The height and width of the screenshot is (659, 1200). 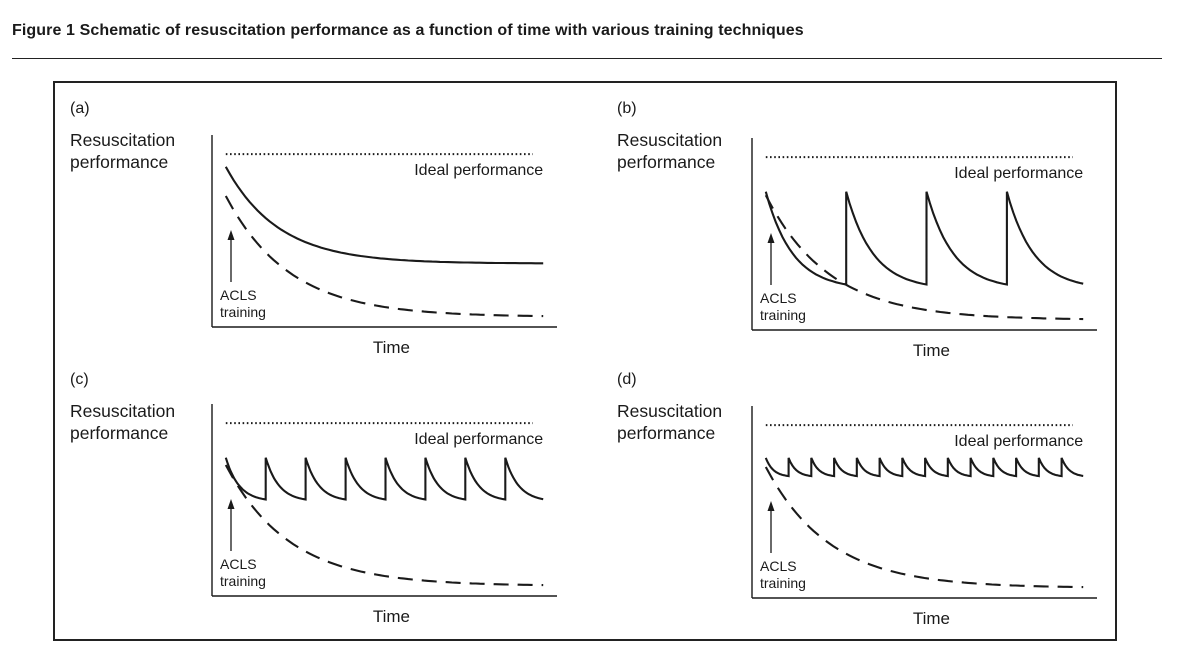 What do you see at coordinates (587, 58) in the screenshot?
I see `title-rule` at bounding box center [587, 58].